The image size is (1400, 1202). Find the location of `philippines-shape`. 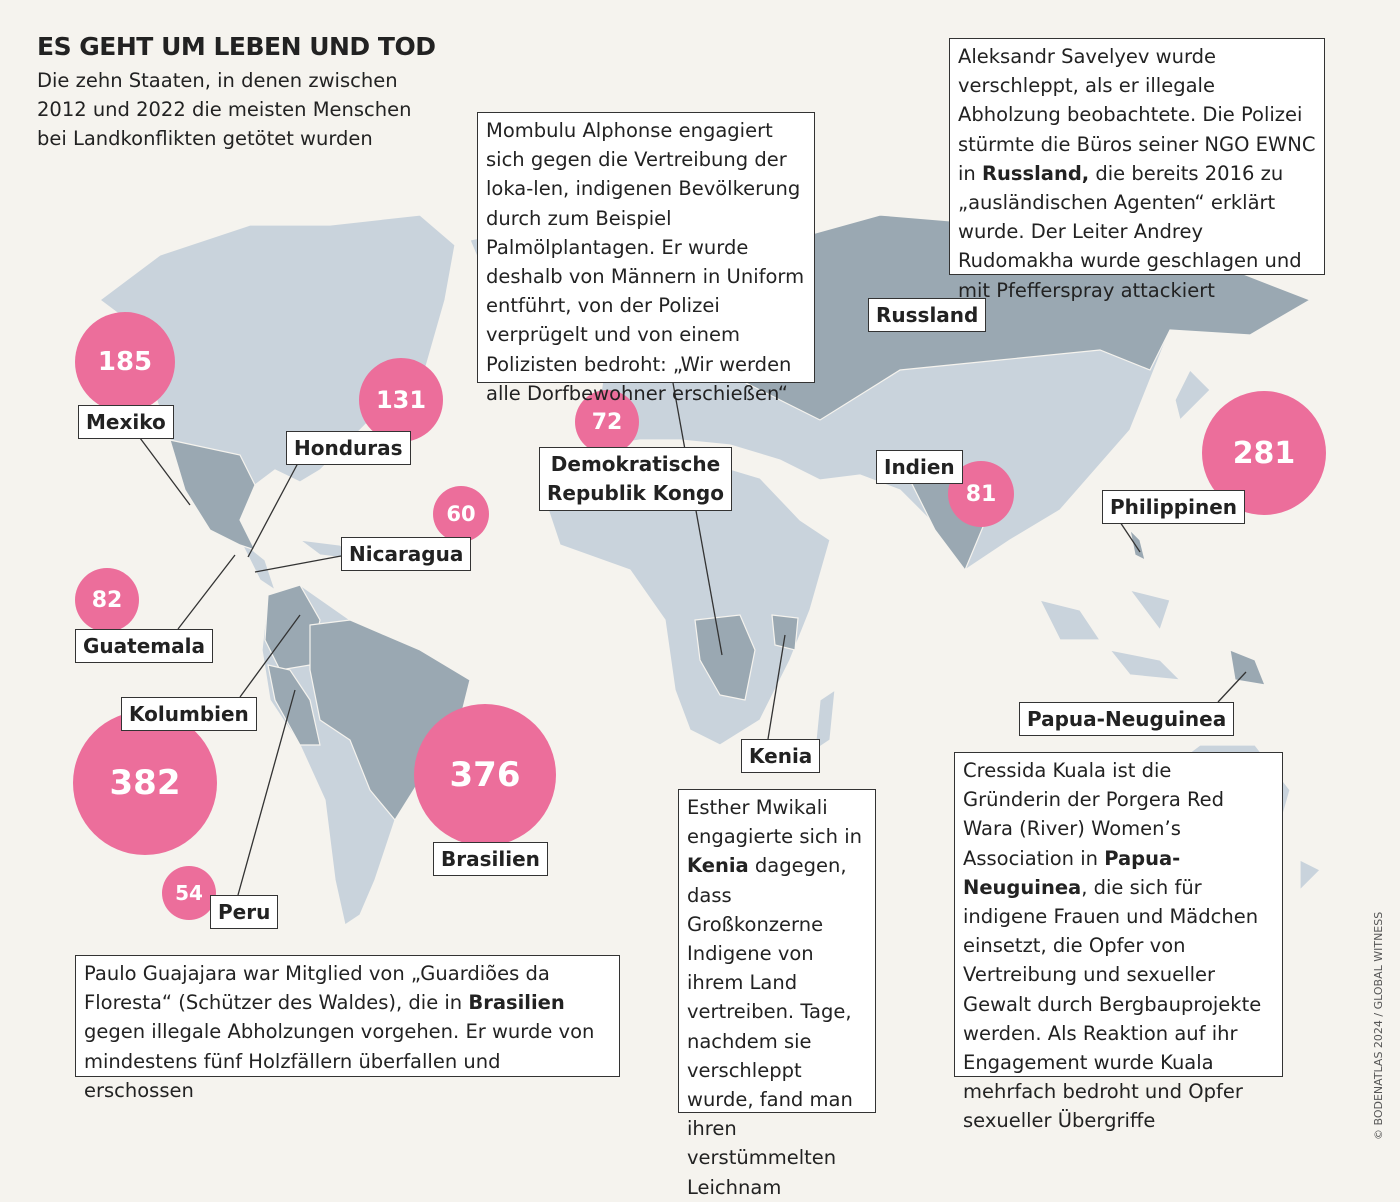

philippines-shape is located at coordinates (1137, 545).